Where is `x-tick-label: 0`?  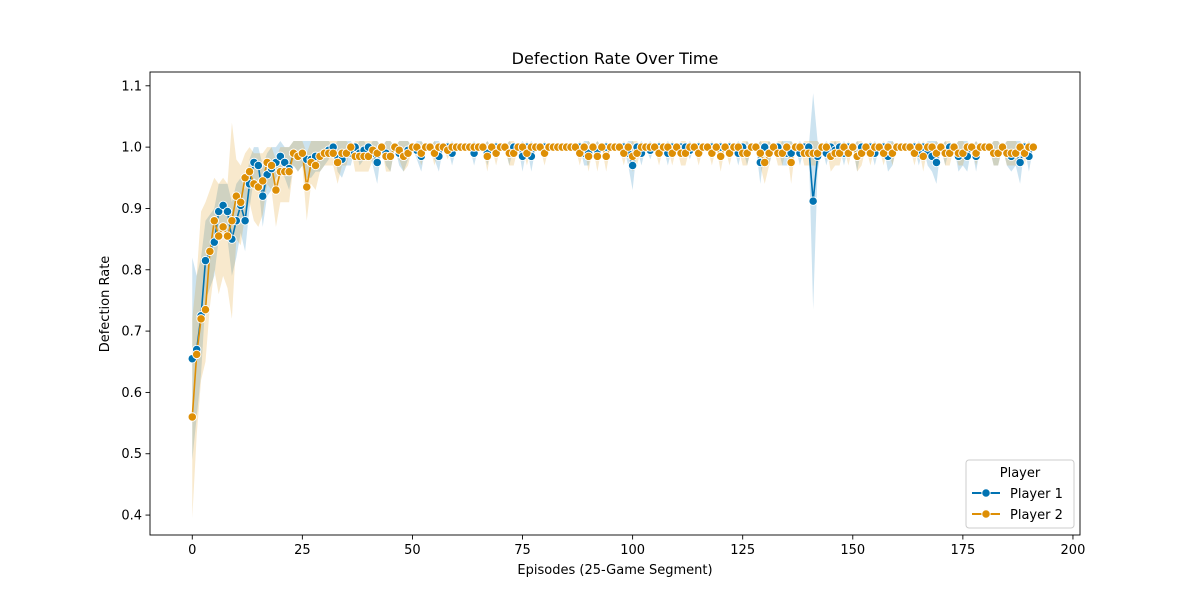
x-tick-label: 0 is located at coordinates (192, 550).